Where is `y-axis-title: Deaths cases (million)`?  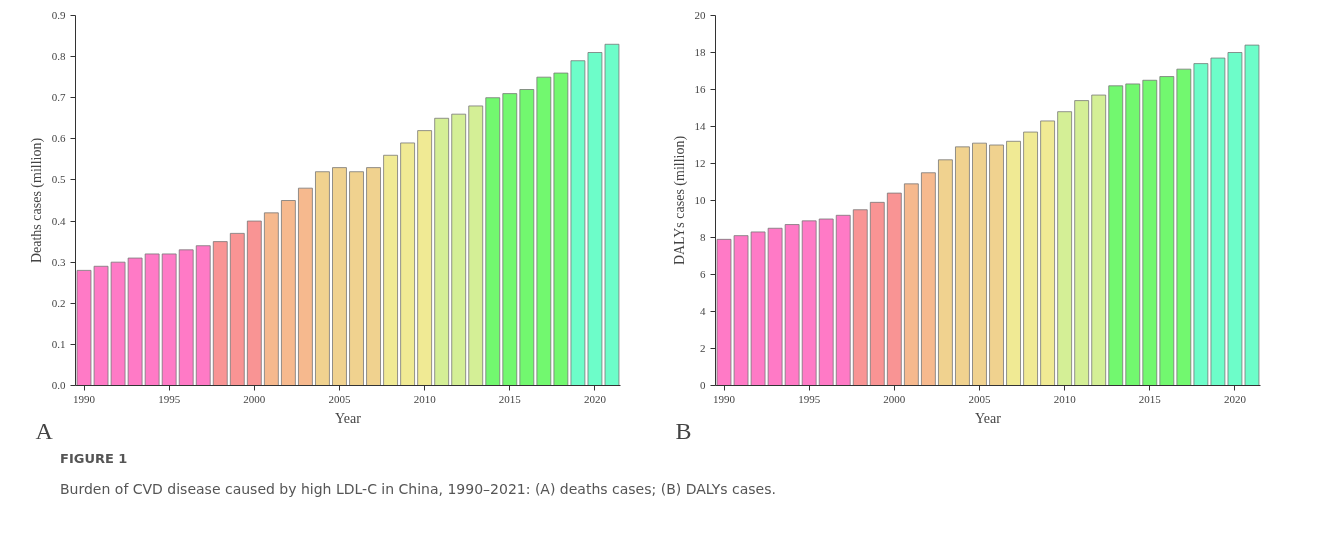 y-axis-title: Deaths cases (million) is located at coordinates (36, 200).